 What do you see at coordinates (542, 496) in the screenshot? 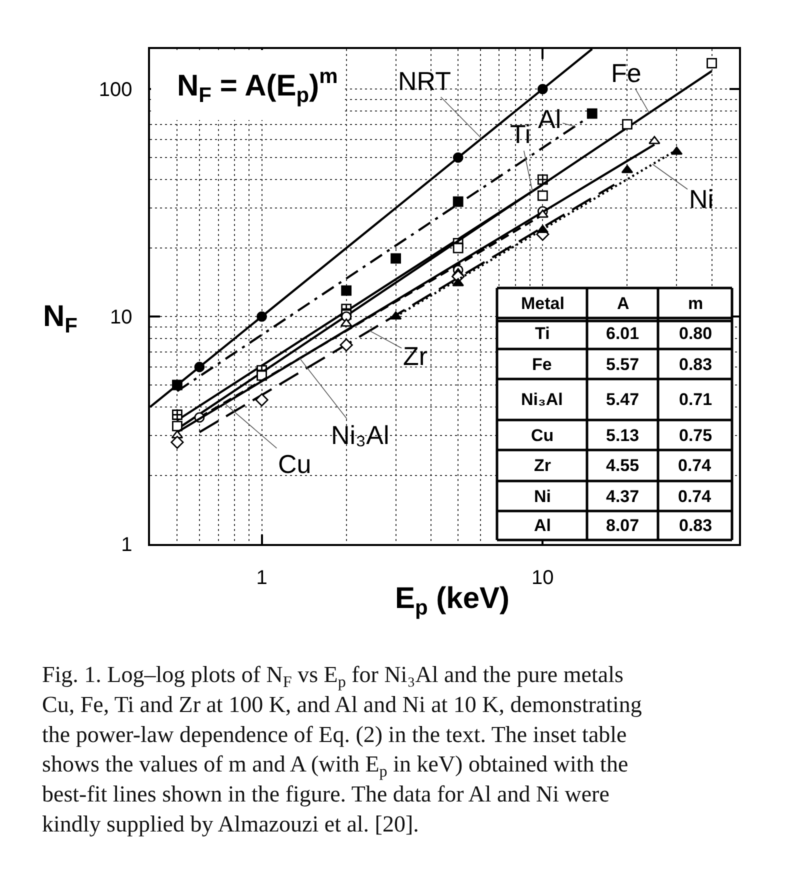
I see `table-cell: Ni` at bounding box center [542, 496].